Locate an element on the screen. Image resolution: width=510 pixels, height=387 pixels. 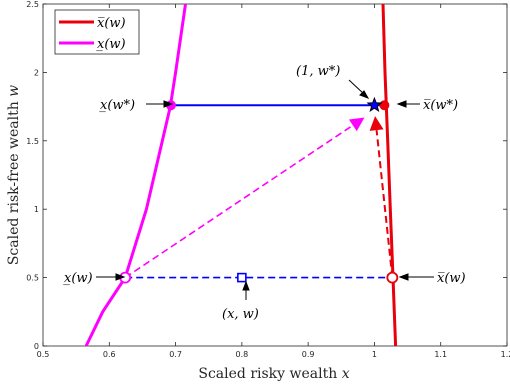
x-tick-label: 0.9 is located at coordinates (308, 354).